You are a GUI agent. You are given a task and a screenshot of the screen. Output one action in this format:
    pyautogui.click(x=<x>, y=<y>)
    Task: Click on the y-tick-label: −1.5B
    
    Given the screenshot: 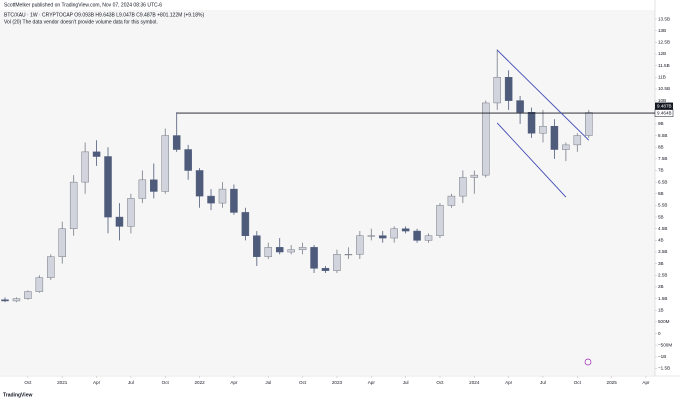 What is the action you would take?
    pyautogui.click(x=664, y=368)
    